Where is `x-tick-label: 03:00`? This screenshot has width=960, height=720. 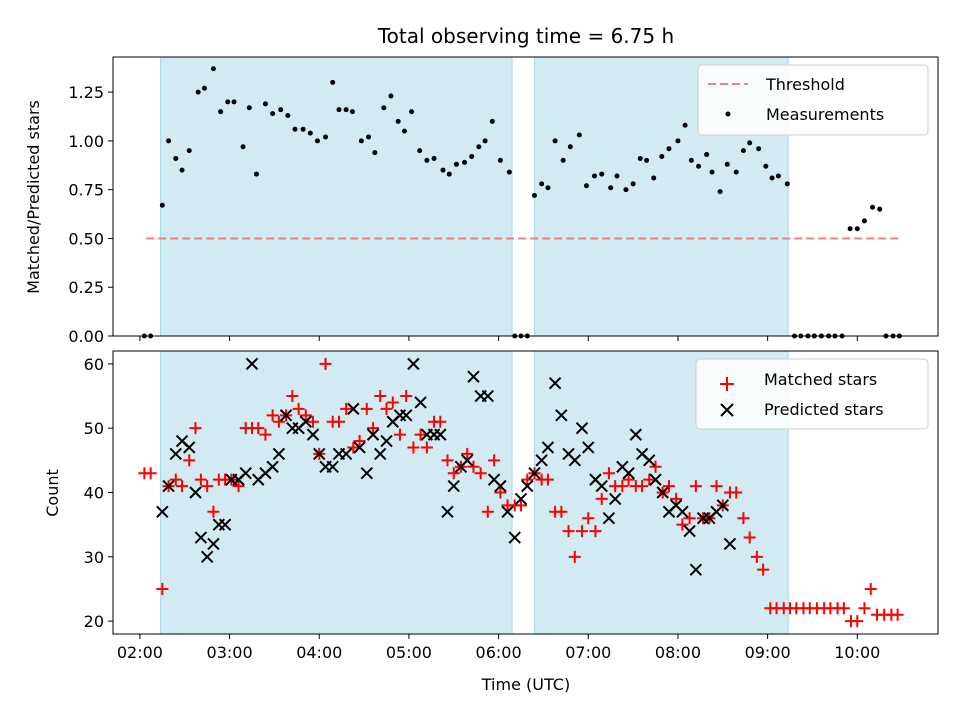
x-tick-label: 03:00 is located at coordinates (230, 652).